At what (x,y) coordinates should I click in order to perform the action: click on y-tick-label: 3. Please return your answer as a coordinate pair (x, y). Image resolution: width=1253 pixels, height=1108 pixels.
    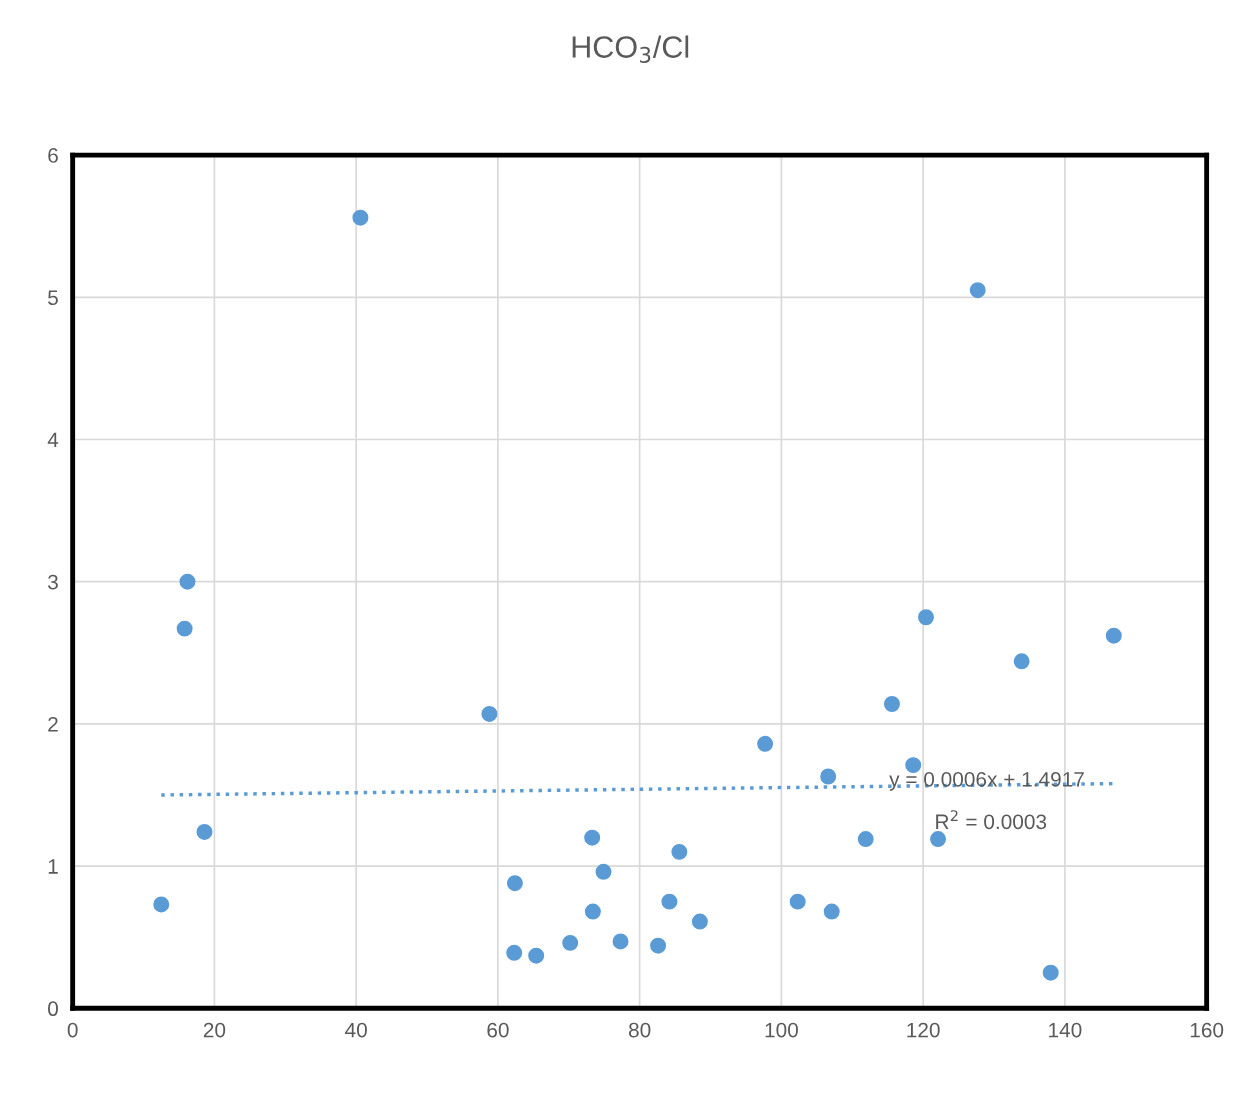
    Looking at the image, I should click on (52, 582).